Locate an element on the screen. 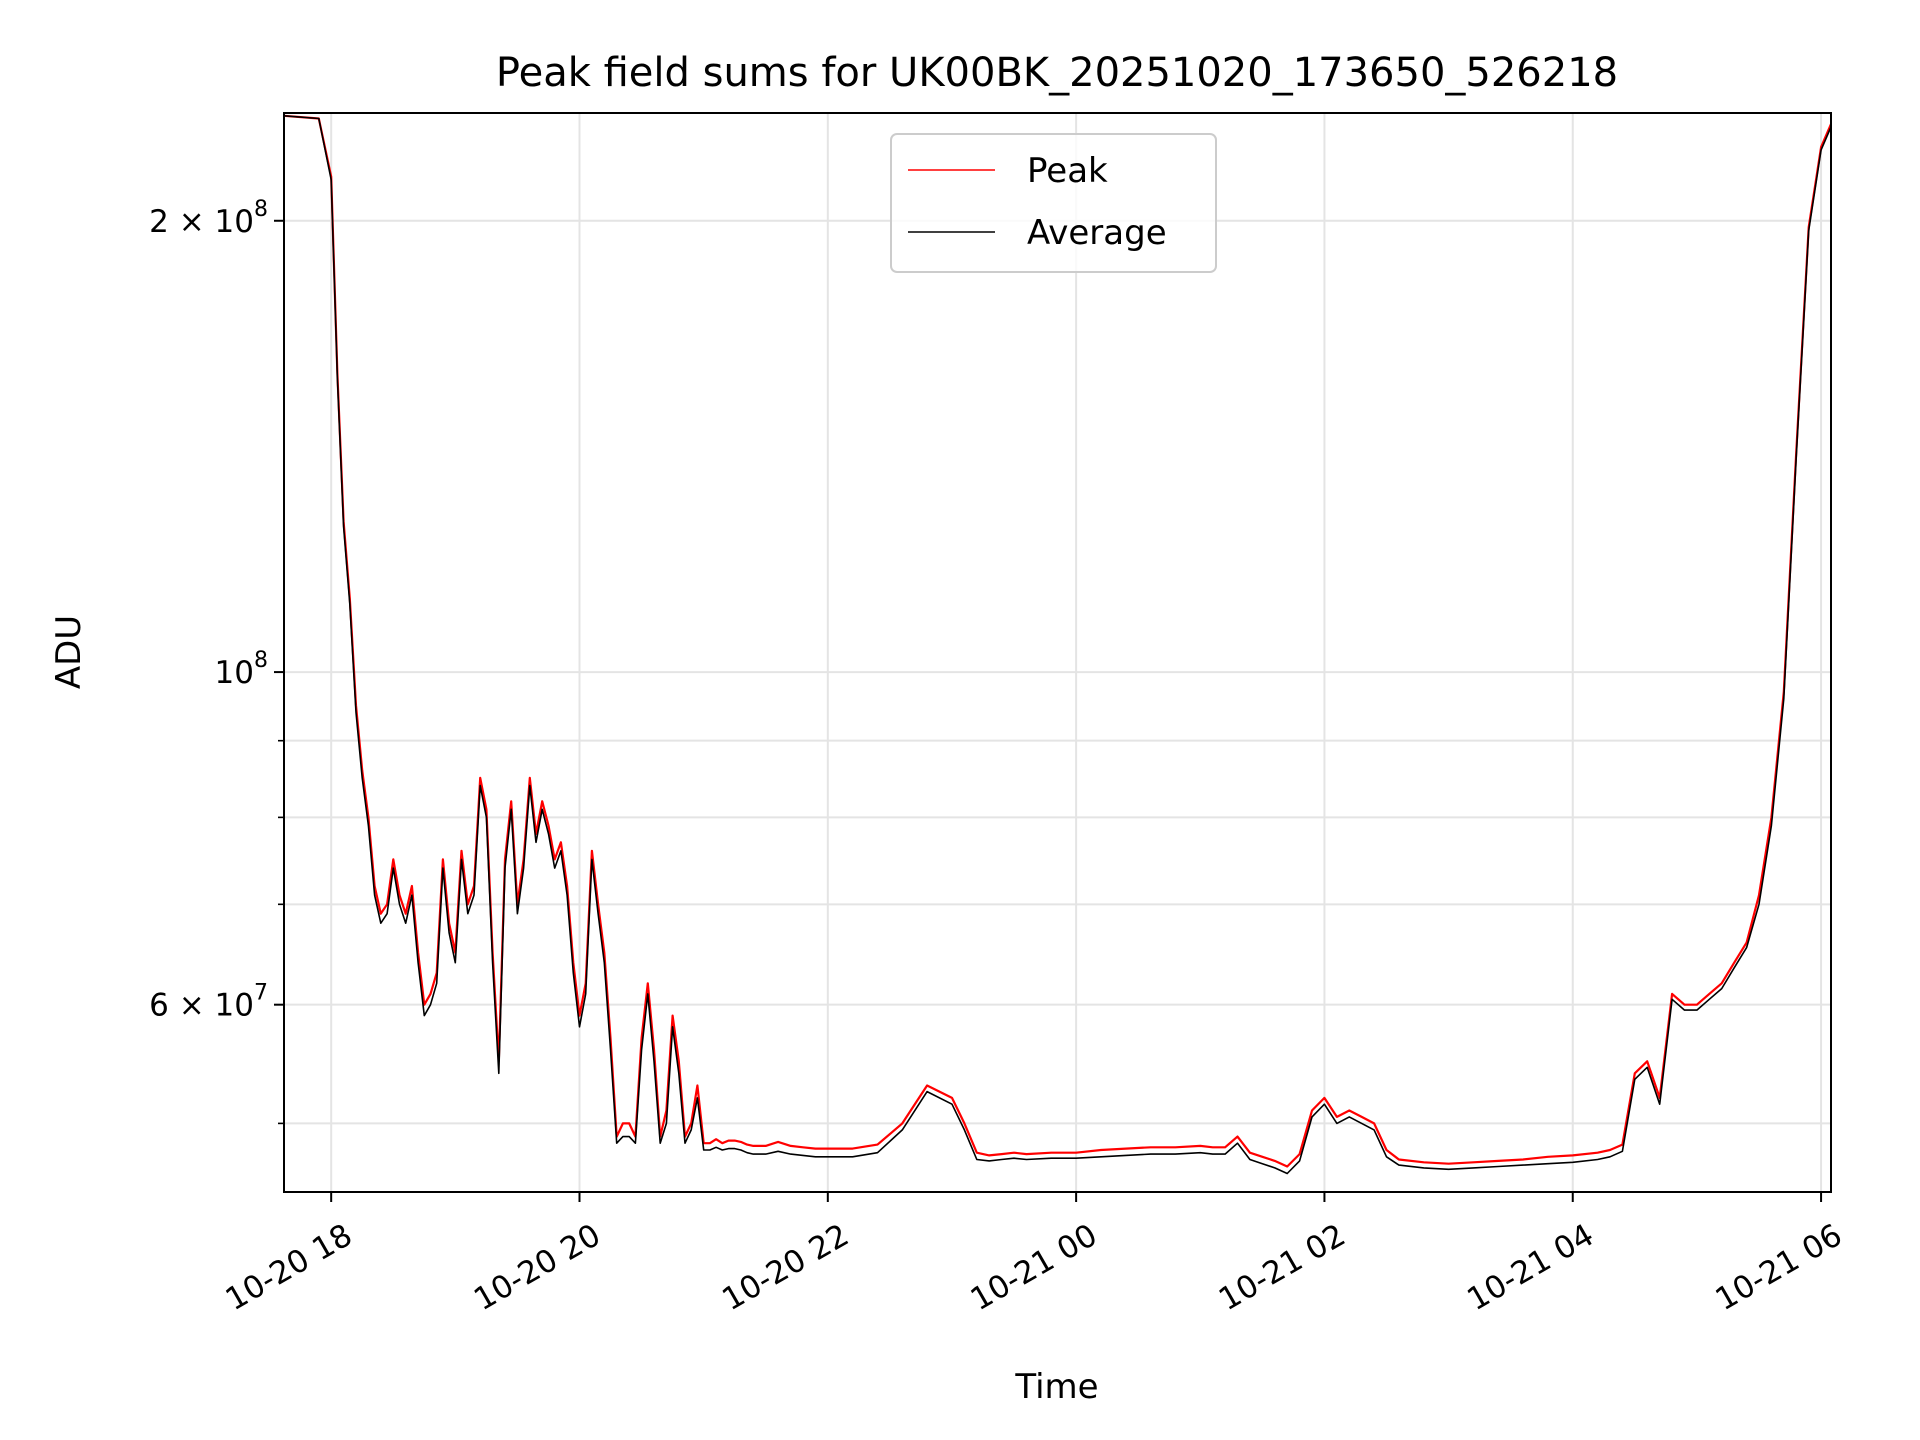 This screenshot has height=1440, width=1920. legend: Peak Average is located at coordinates (1053, 203).